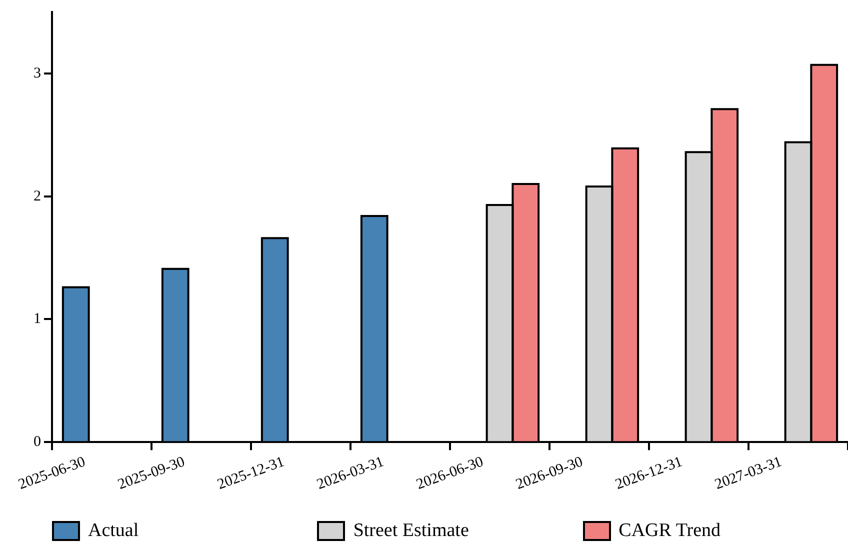 The height and width of the screenshot is (543, 848). Describe the element at coordinates (411, 531) in the screenshot. I see `legend-label: Street Estimate` at that location.